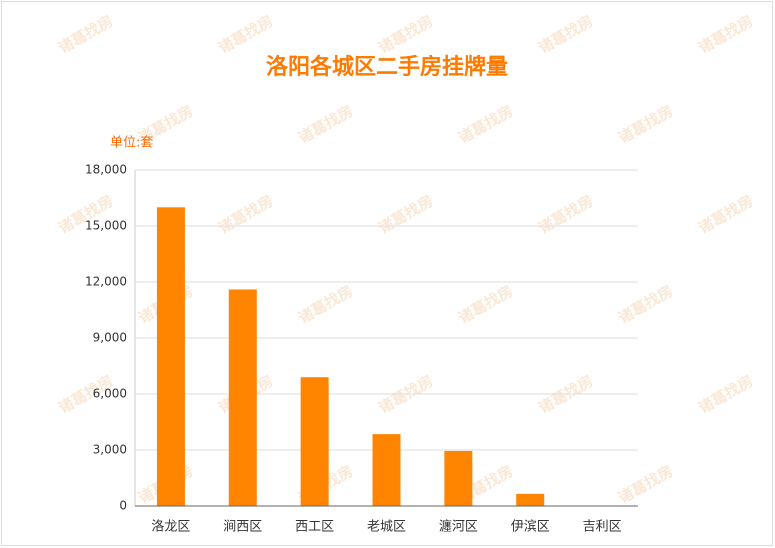  What do you see at coordinates (602, 527) in the screenshot?
I see `x-tick-label: 吉利区` at bounding box center [602, 527].